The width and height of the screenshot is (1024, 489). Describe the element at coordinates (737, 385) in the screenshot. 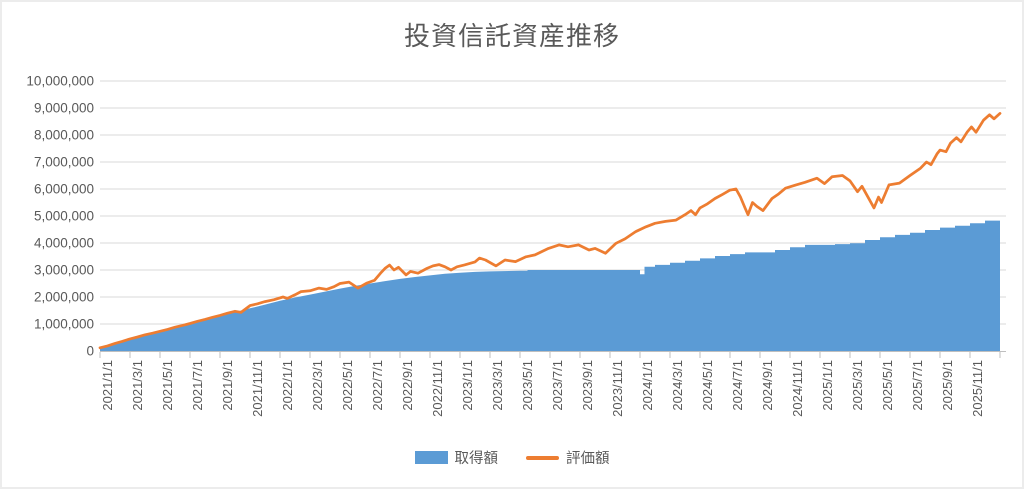

I see `x-axis-label: 2024/7/1` at that location.